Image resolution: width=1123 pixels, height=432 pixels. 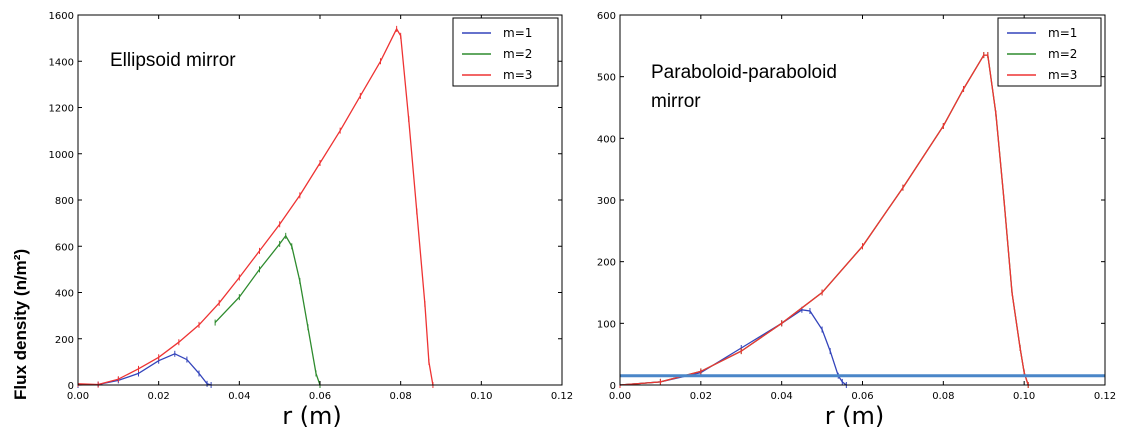 What do you see at coordinates (64, 201) in the screenshot?
I see `y-tick-label: 800` at bounding box center [64, 201].